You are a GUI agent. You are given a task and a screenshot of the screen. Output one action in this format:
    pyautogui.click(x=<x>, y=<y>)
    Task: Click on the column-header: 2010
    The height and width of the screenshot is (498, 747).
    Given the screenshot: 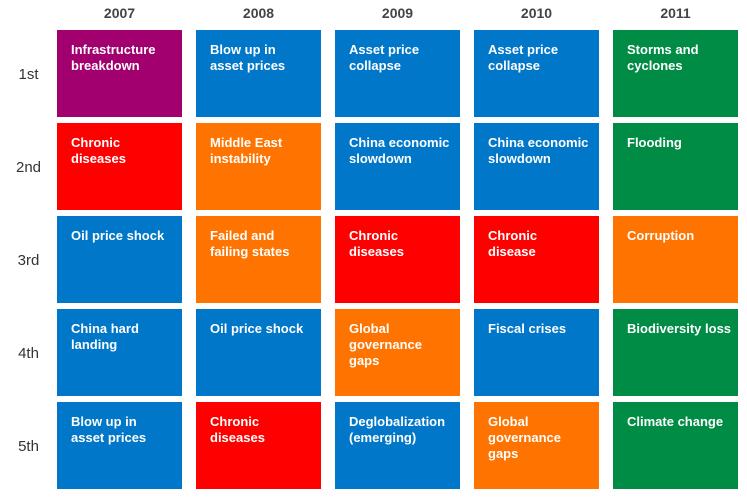 What is the action you would take?
    pyautogui.click(x=536, y=13)
    